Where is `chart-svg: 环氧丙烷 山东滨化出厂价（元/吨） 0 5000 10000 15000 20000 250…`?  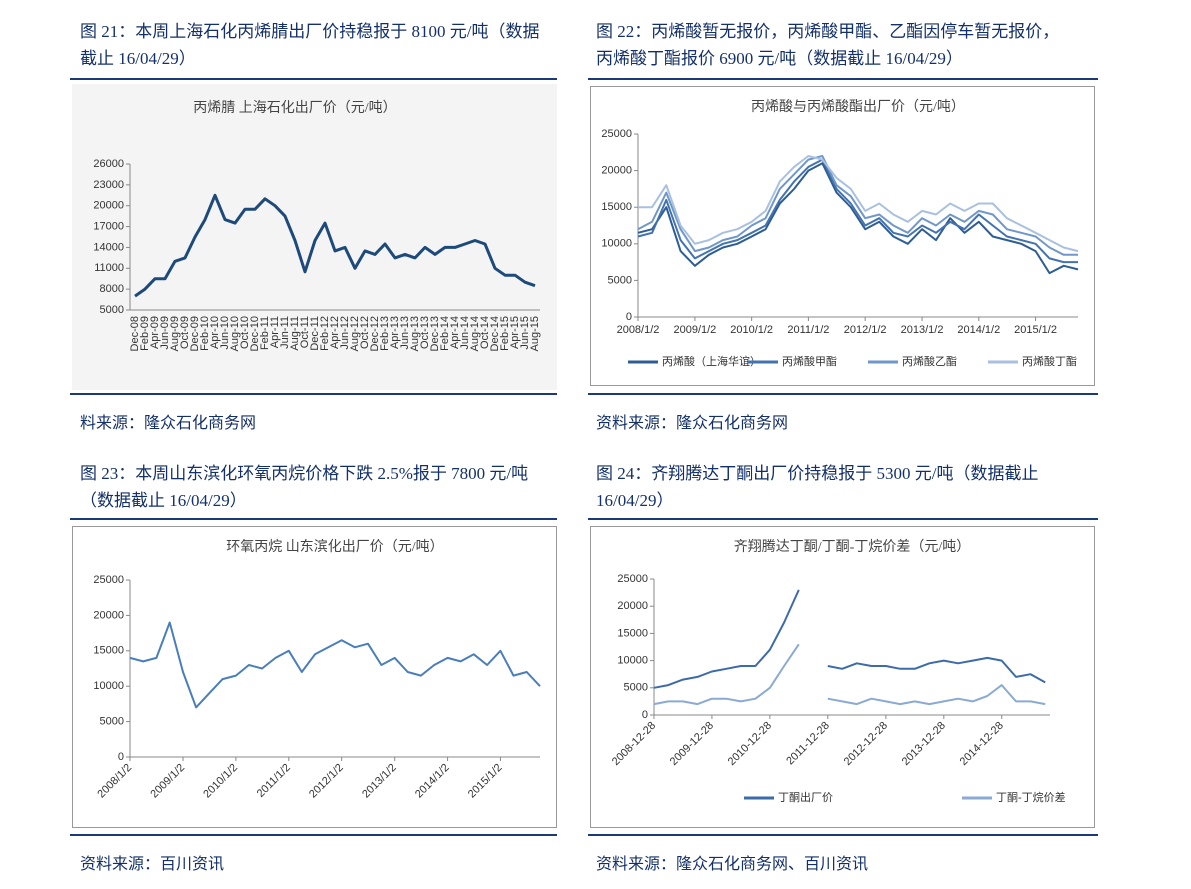
chart-svg: 环氧丙烷 山东滨化出厂价（元/吨） 0 5000 10000 15000 20000 250… is located at coordinates (314, 677).